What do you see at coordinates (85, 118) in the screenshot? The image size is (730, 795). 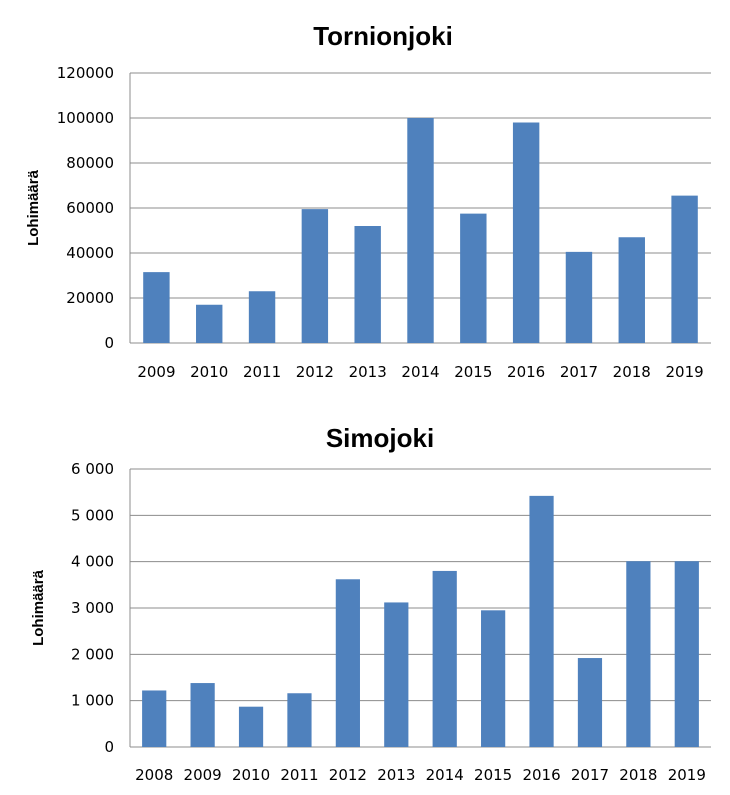 I see `y-tick-label: 100000` at bounding box center [85, 118].